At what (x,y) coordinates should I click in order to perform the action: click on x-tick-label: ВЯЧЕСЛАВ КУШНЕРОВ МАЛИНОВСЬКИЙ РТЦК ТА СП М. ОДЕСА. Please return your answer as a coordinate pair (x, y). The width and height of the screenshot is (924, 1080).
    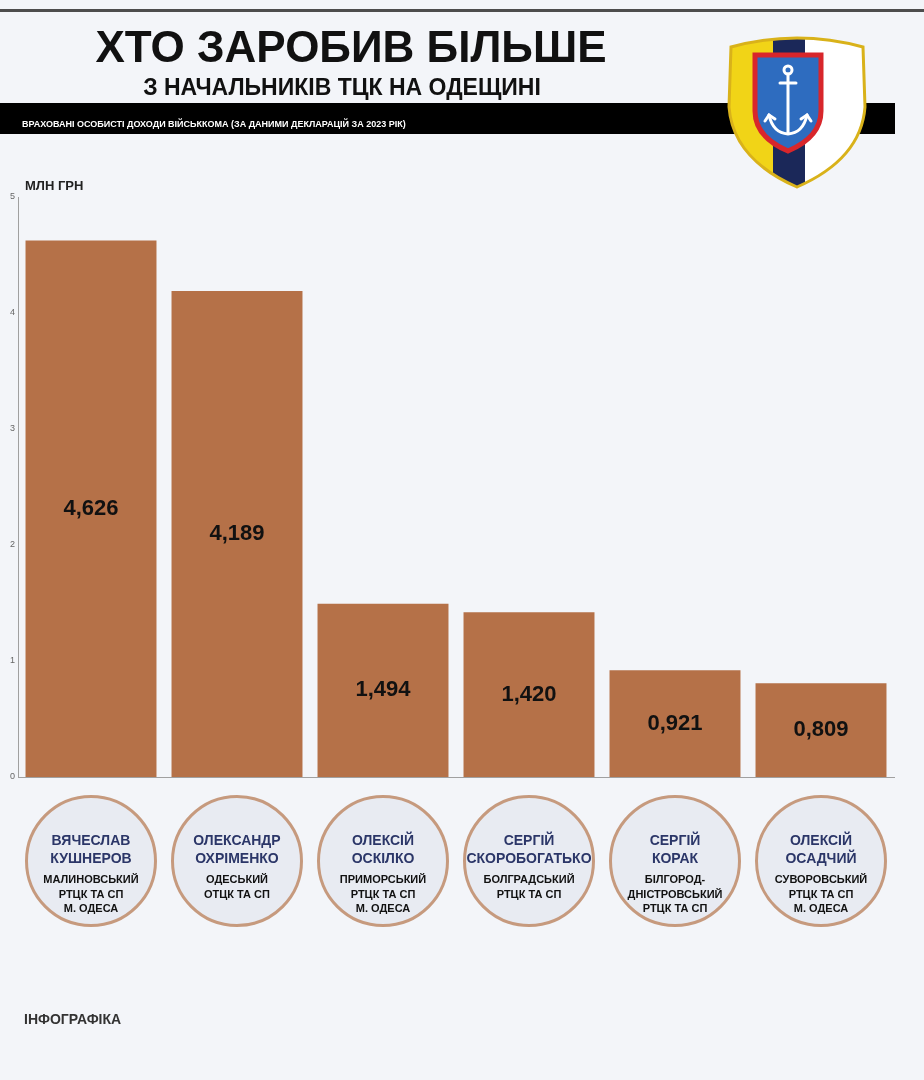
    Looking at the image, I should click on (91, 873).